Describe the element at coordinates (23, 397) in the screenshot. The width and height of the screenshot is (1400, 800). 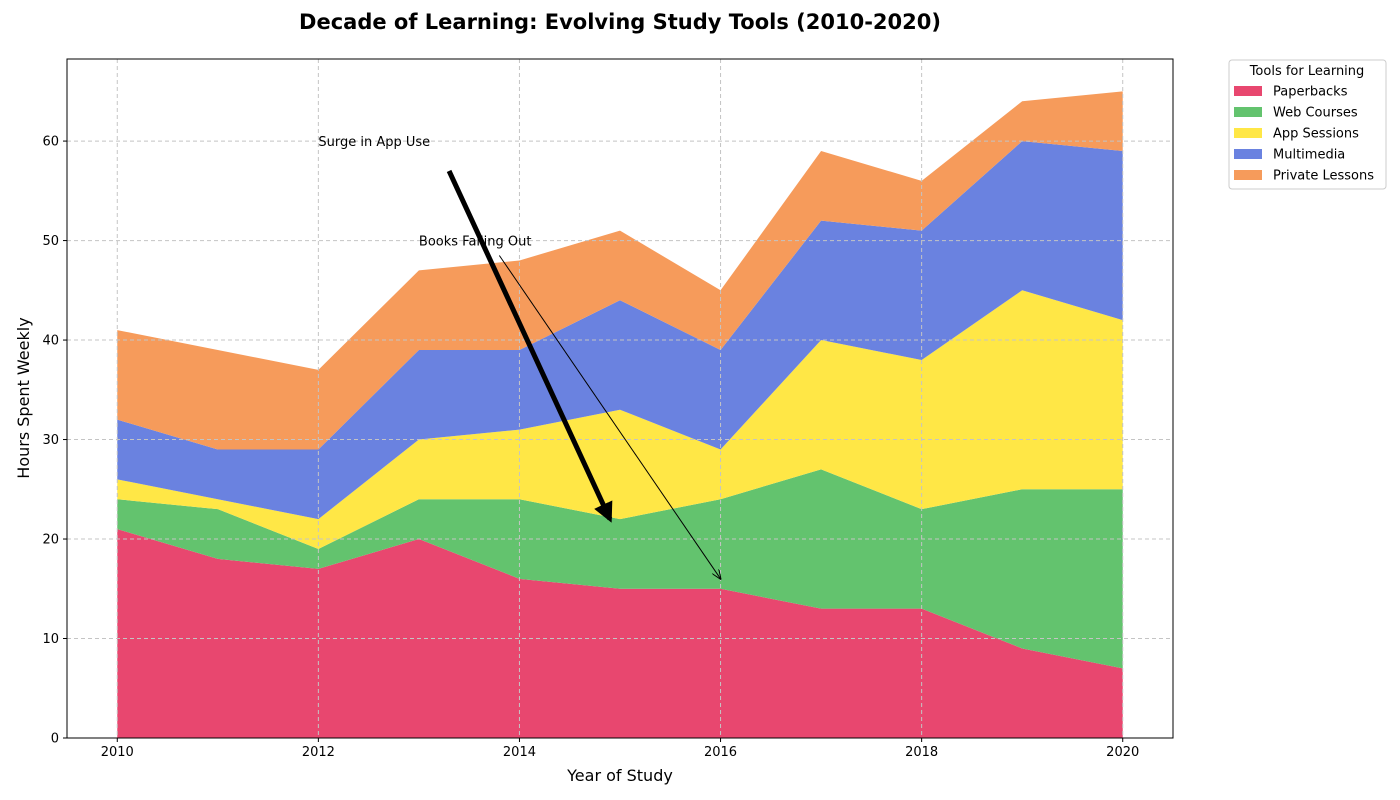
I see `y-axis-label: Hours Spent Weekly` at that location.